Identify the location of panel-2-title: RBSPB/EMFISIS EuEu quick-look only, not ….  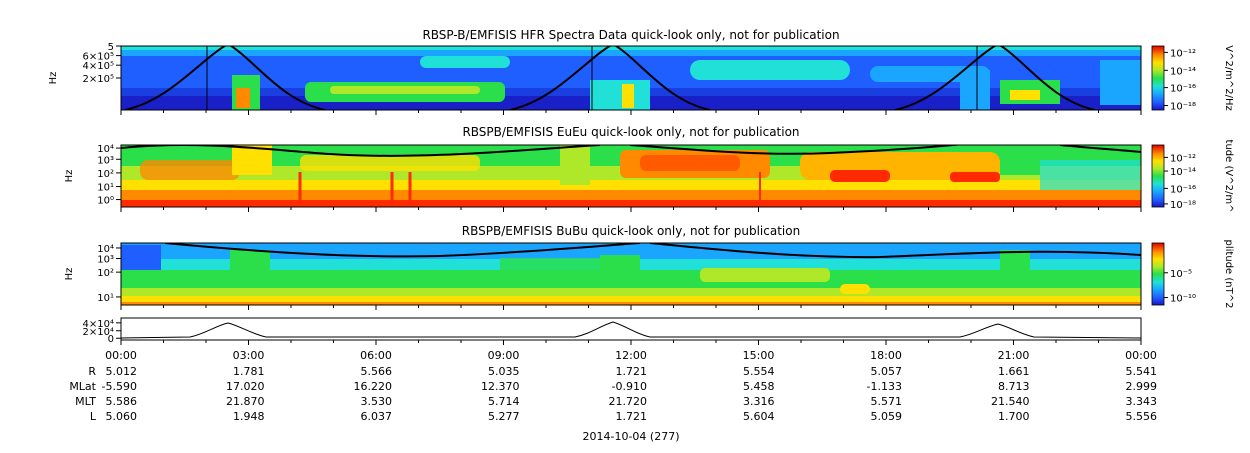
(630, 132).